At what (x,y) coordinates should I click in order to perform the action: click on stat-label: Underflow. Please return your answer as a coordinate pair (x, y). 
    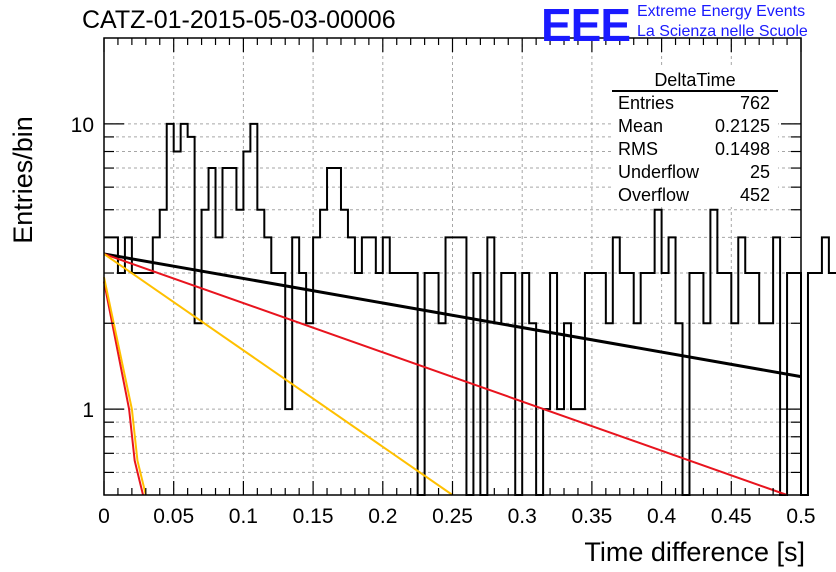
    Looking at the image, I should click on (659, 172).